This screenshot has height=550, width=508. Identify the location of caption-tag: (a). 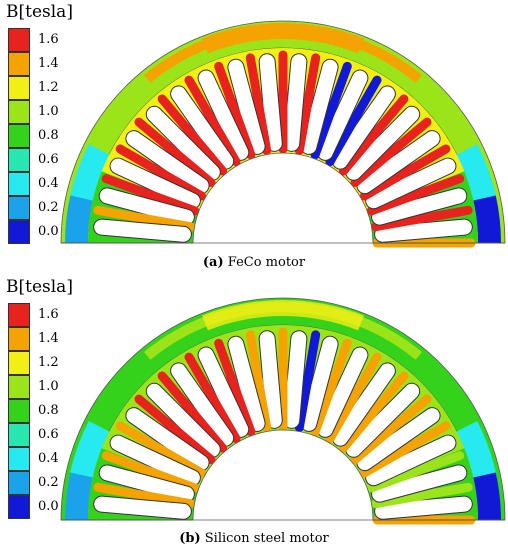
(213, 262).